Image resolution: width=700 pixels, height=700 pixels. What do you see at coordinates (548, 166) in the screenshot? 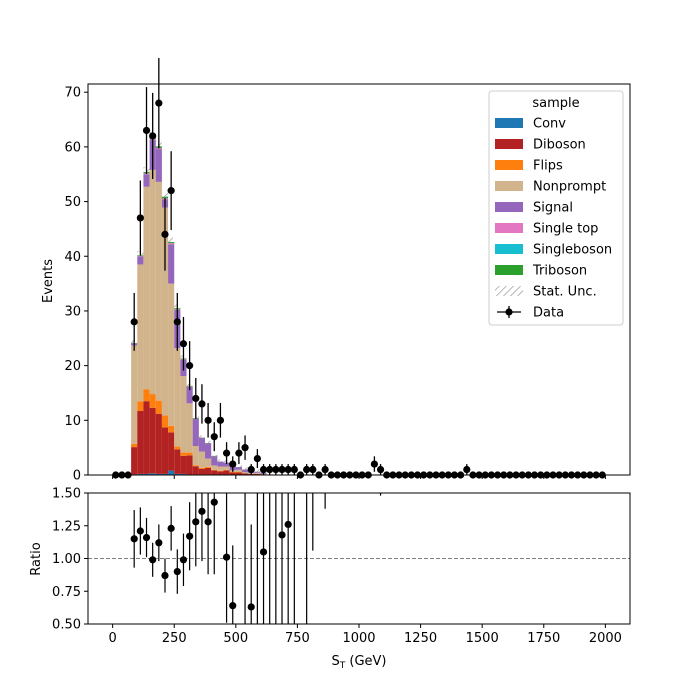
I see `legend-label-flips: Flips` at bounding box center [548, 166].